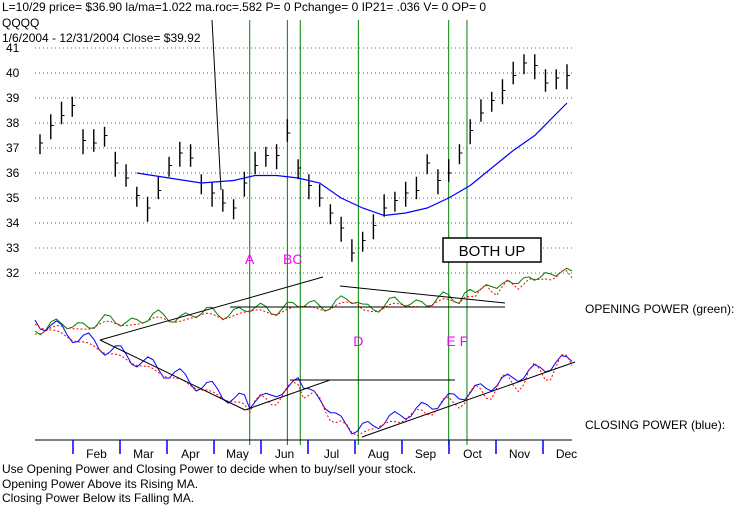 The height and width of the screenshot is (505, 747). I want to click on month-label: Aug, so click(378, 454).